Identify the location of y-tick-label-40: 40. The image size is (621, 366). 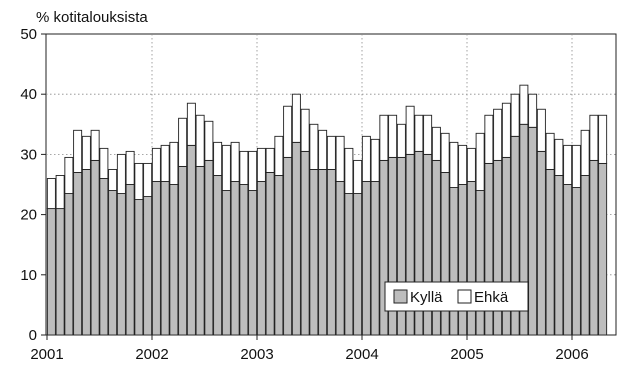
(28, 94).